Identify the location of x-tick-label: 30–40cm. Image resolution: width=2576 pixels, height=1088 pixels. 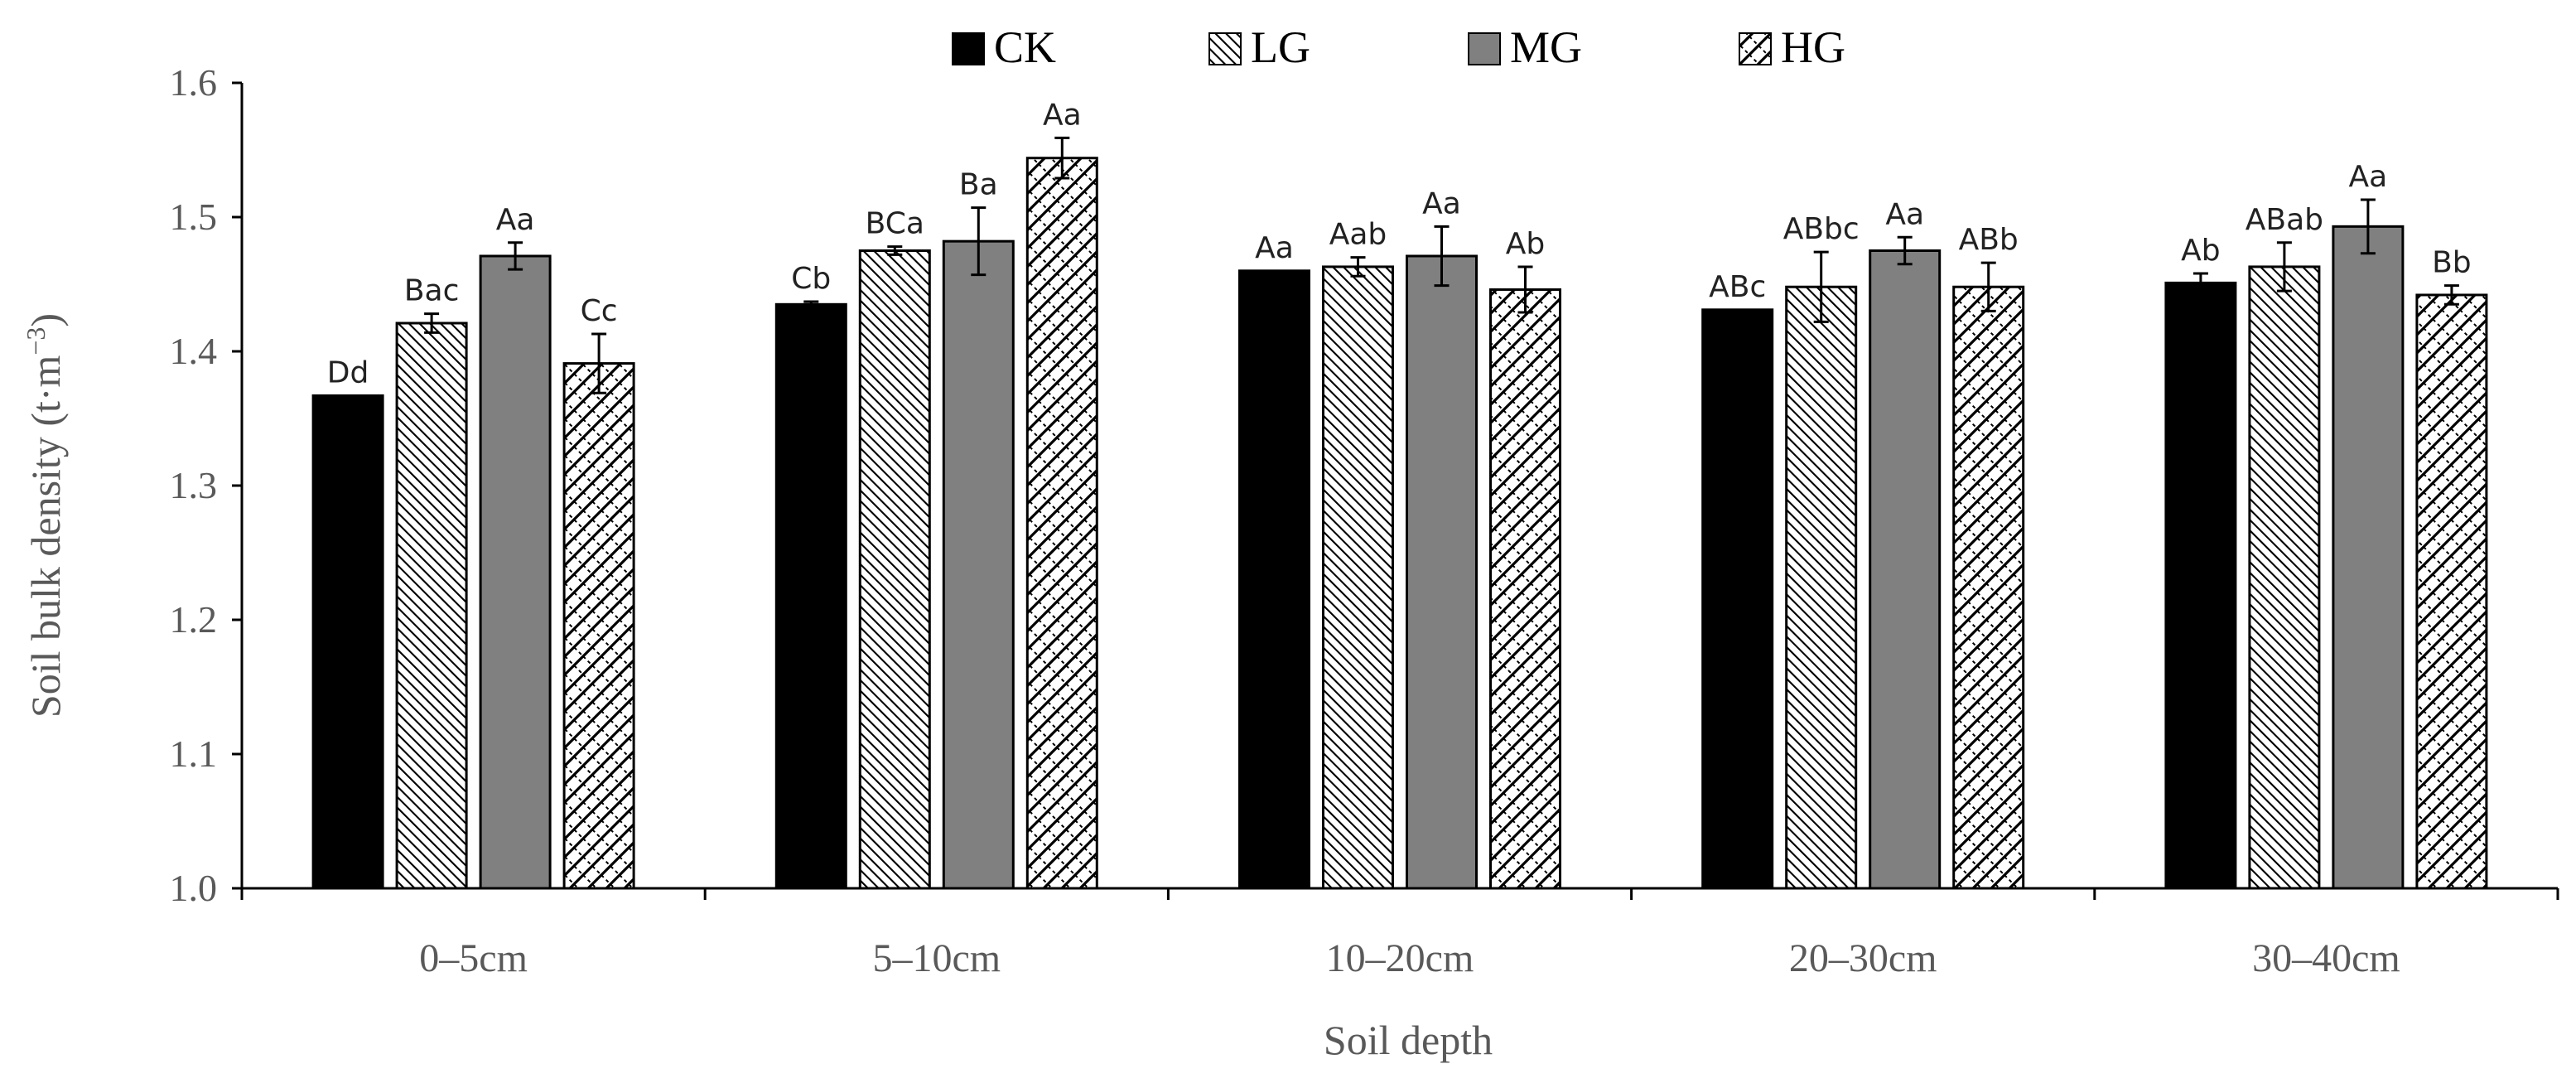
(2326, 958).